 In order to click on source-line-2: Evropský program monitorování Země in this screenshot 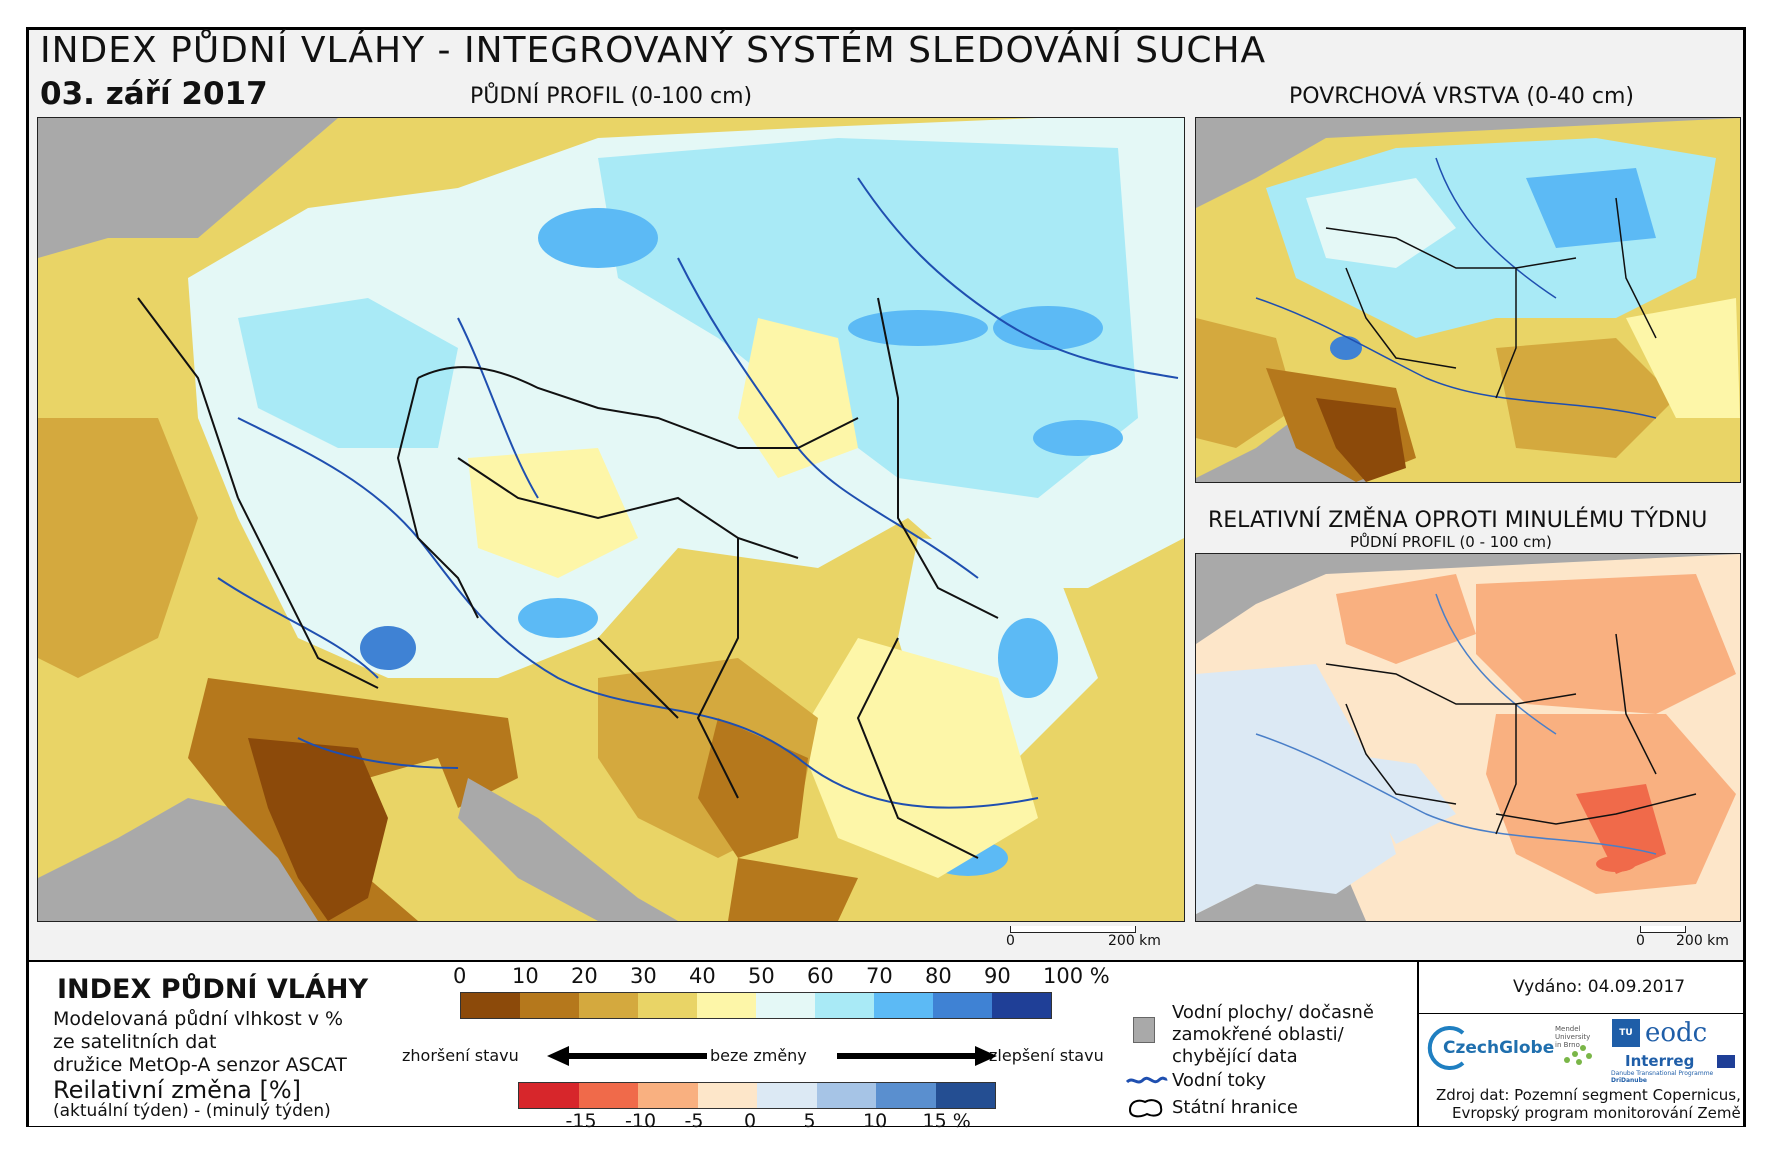, I will do `click(1596, 1113)`.